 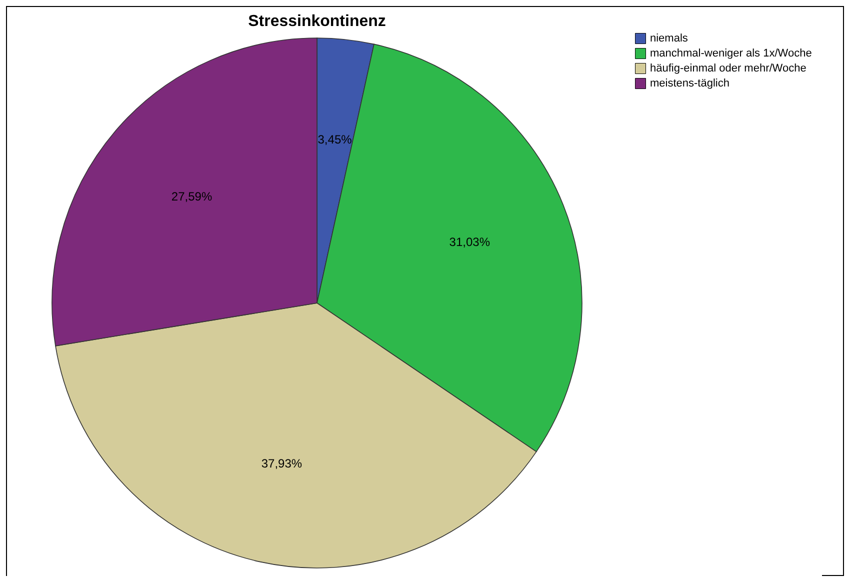 I want to click on data-label: 31,03%, so click(x=469, y=242).